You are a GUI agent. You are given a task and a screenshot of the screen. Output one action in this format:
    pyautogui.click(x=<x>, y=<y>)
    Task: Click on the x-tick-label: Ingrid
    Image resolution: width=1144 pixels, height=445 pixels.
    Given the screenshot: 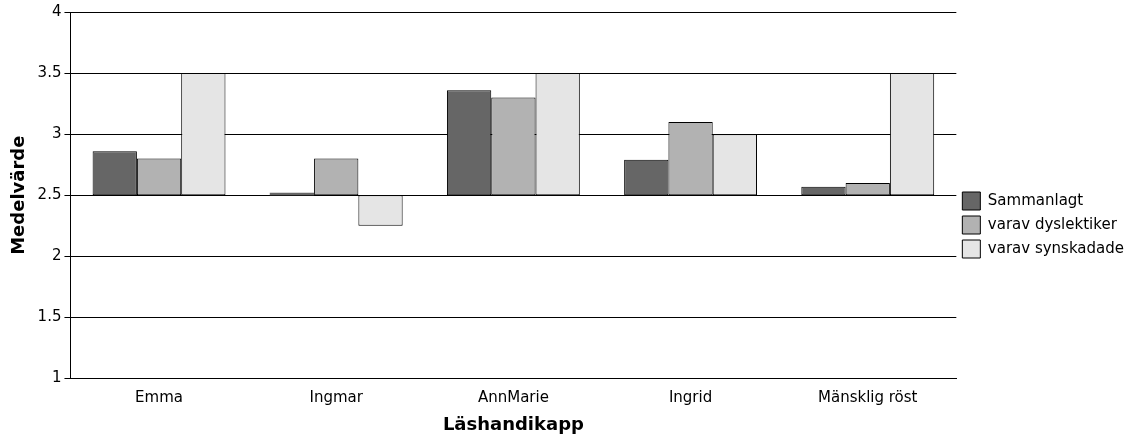 What is the action you would take?
    pyautogui.click(x=690, y=397)
    